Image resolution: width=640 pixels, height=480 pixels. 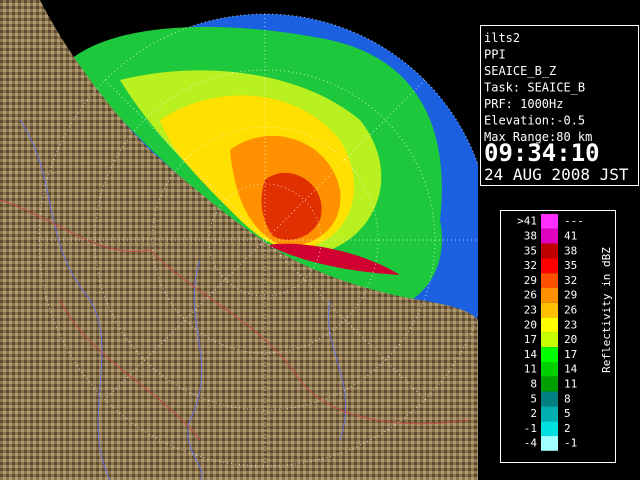 I want to click on legend-low: 5, so click(x=533, y=398).